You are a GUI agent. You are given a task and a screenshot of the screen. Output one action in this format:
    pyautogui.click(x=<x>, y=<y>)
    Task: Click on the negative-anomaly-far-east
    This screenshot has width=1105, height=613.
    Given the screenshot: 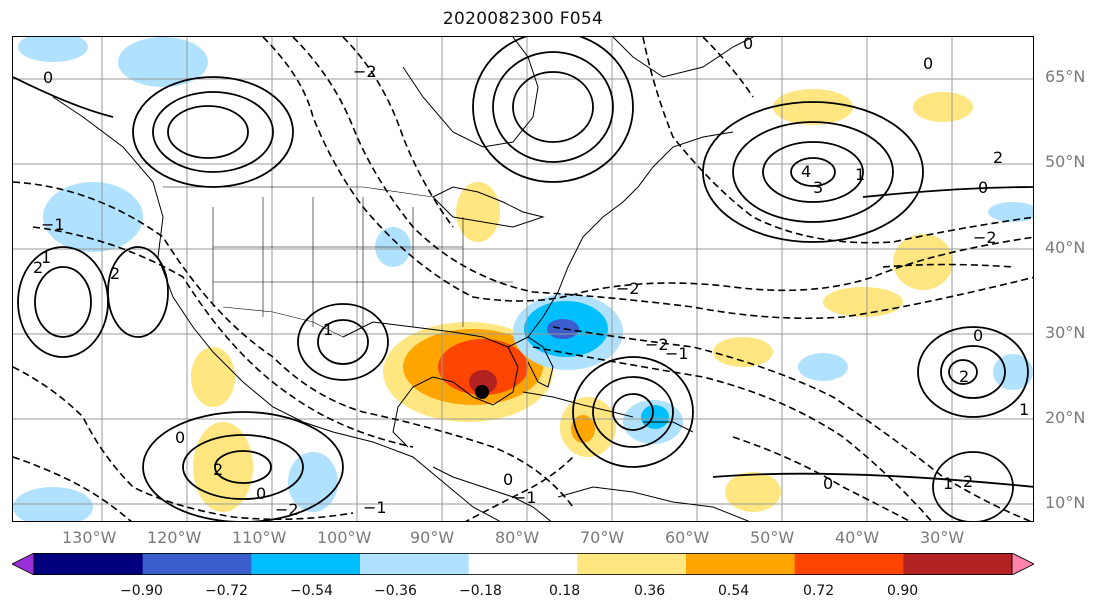 What is the action you would take?
    pyautogui.click(x=1013, y=372)
    